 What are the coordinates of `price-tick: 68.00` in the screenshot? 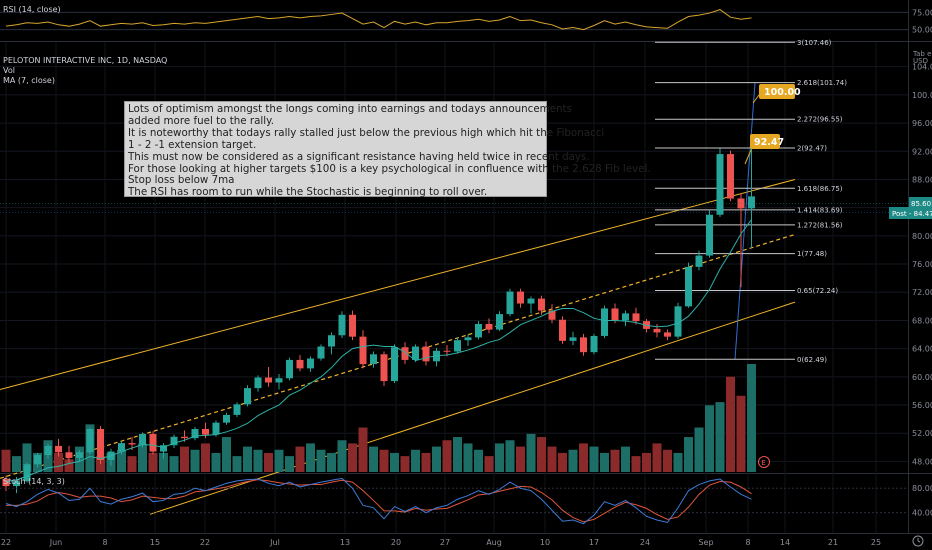 It's located at (922, 320).